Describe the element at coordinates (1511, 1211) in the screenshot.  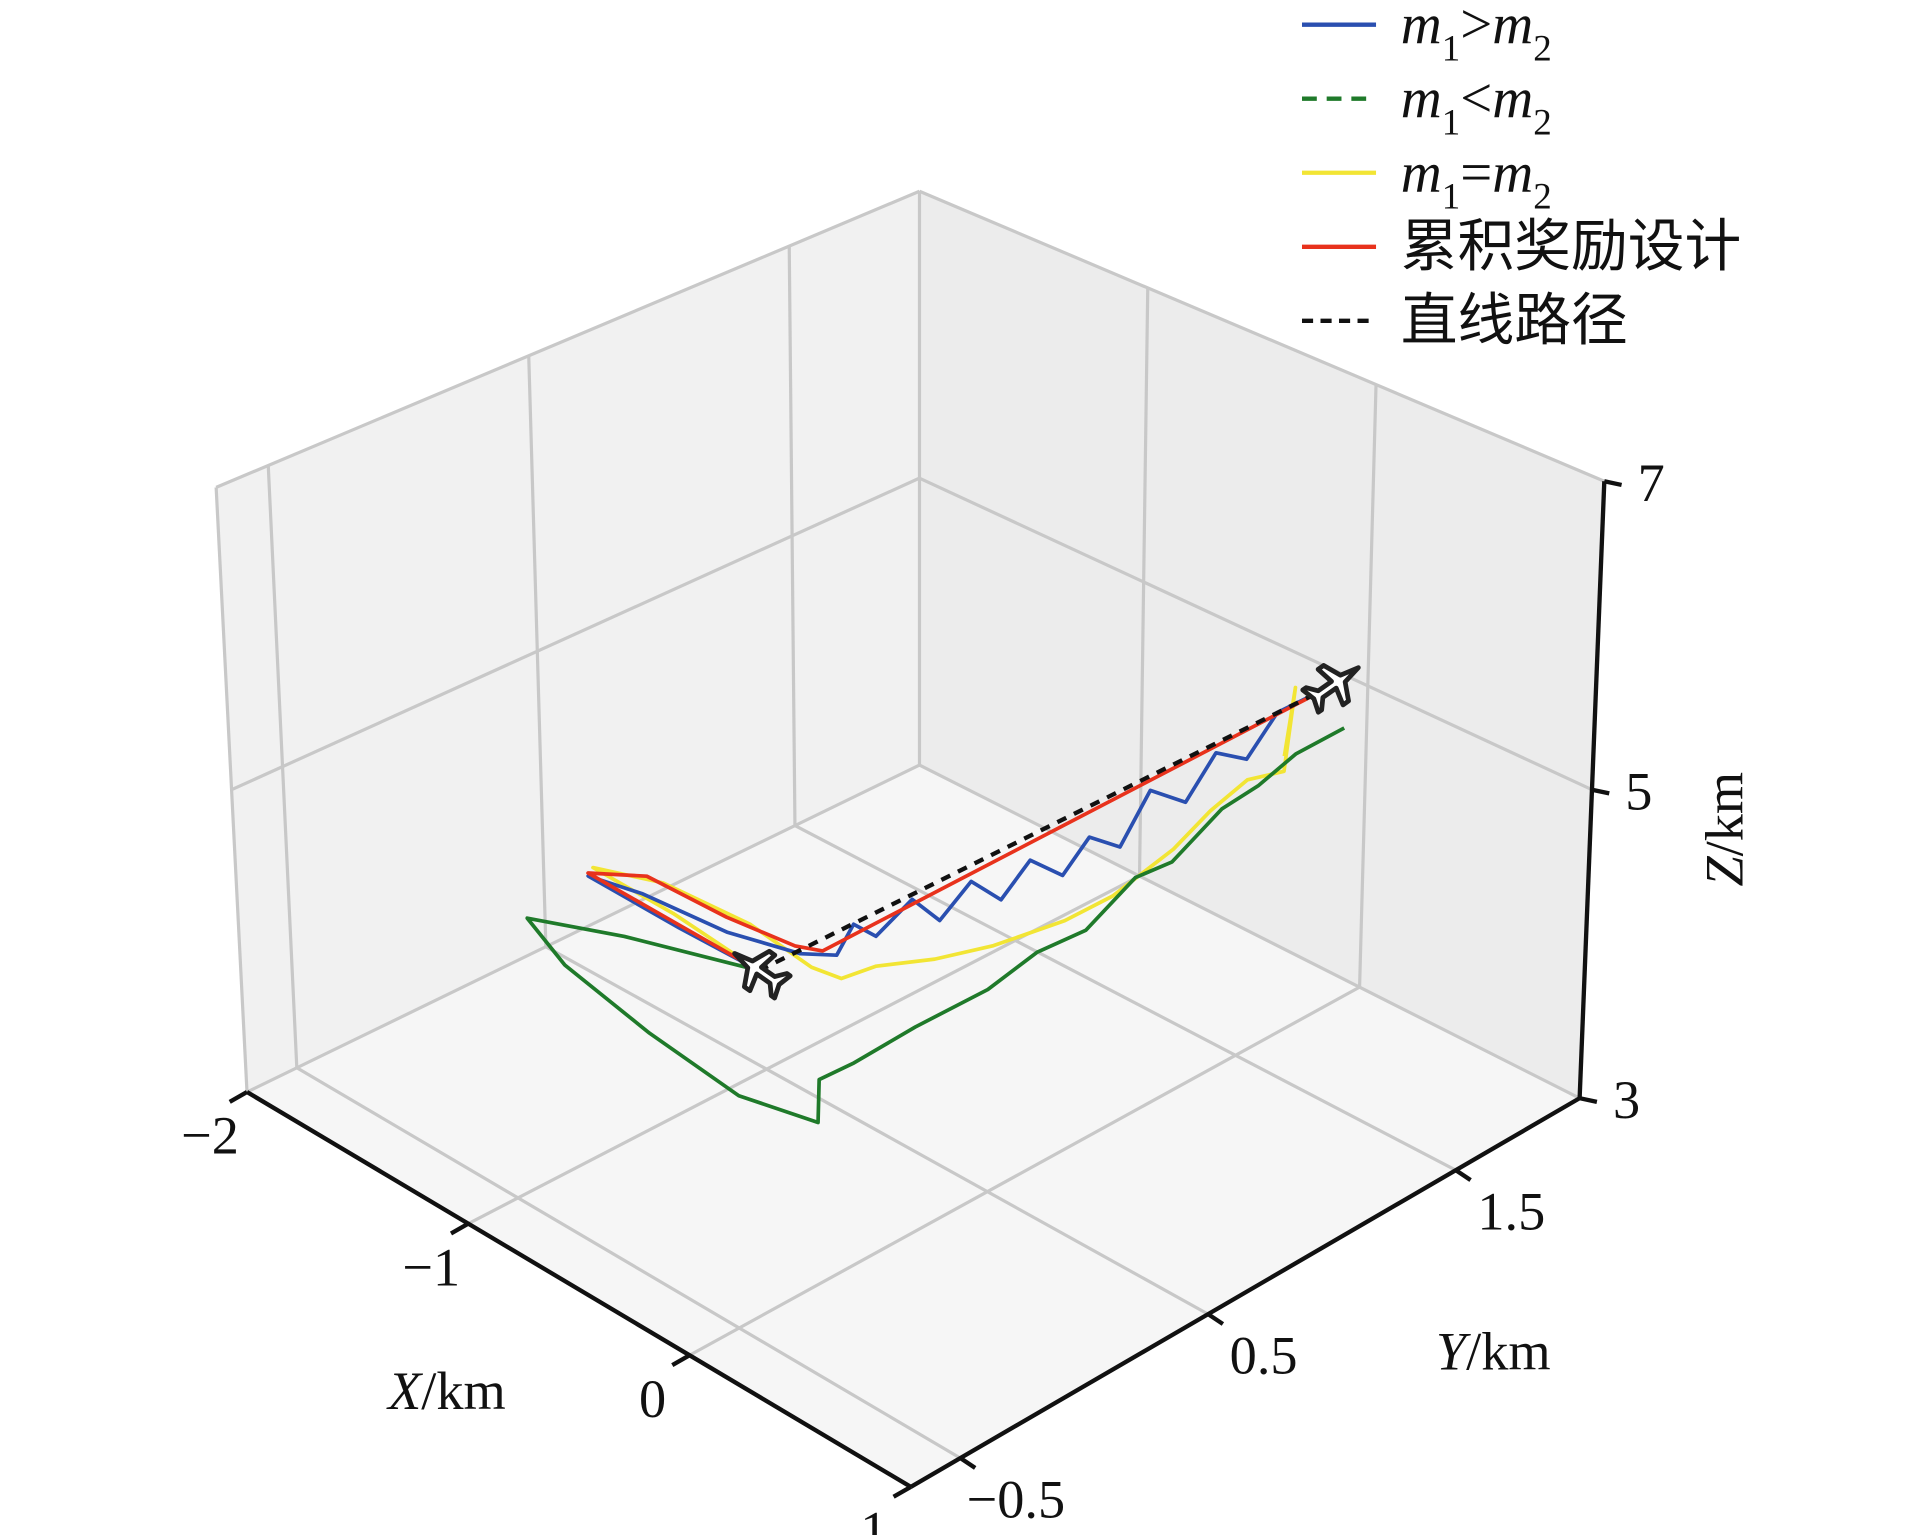
I see `y-tick-label: 1.5` at that location.